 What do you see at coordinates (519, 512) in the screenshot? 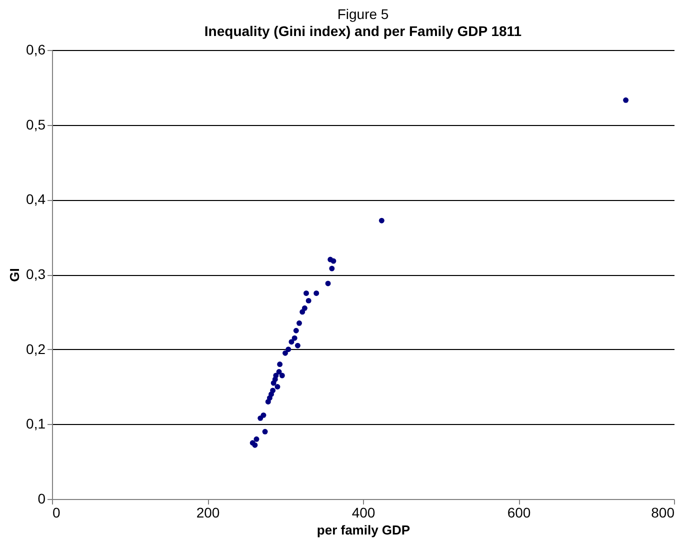
I see `x-tick-label: 600` at bounding box center [519, 512].